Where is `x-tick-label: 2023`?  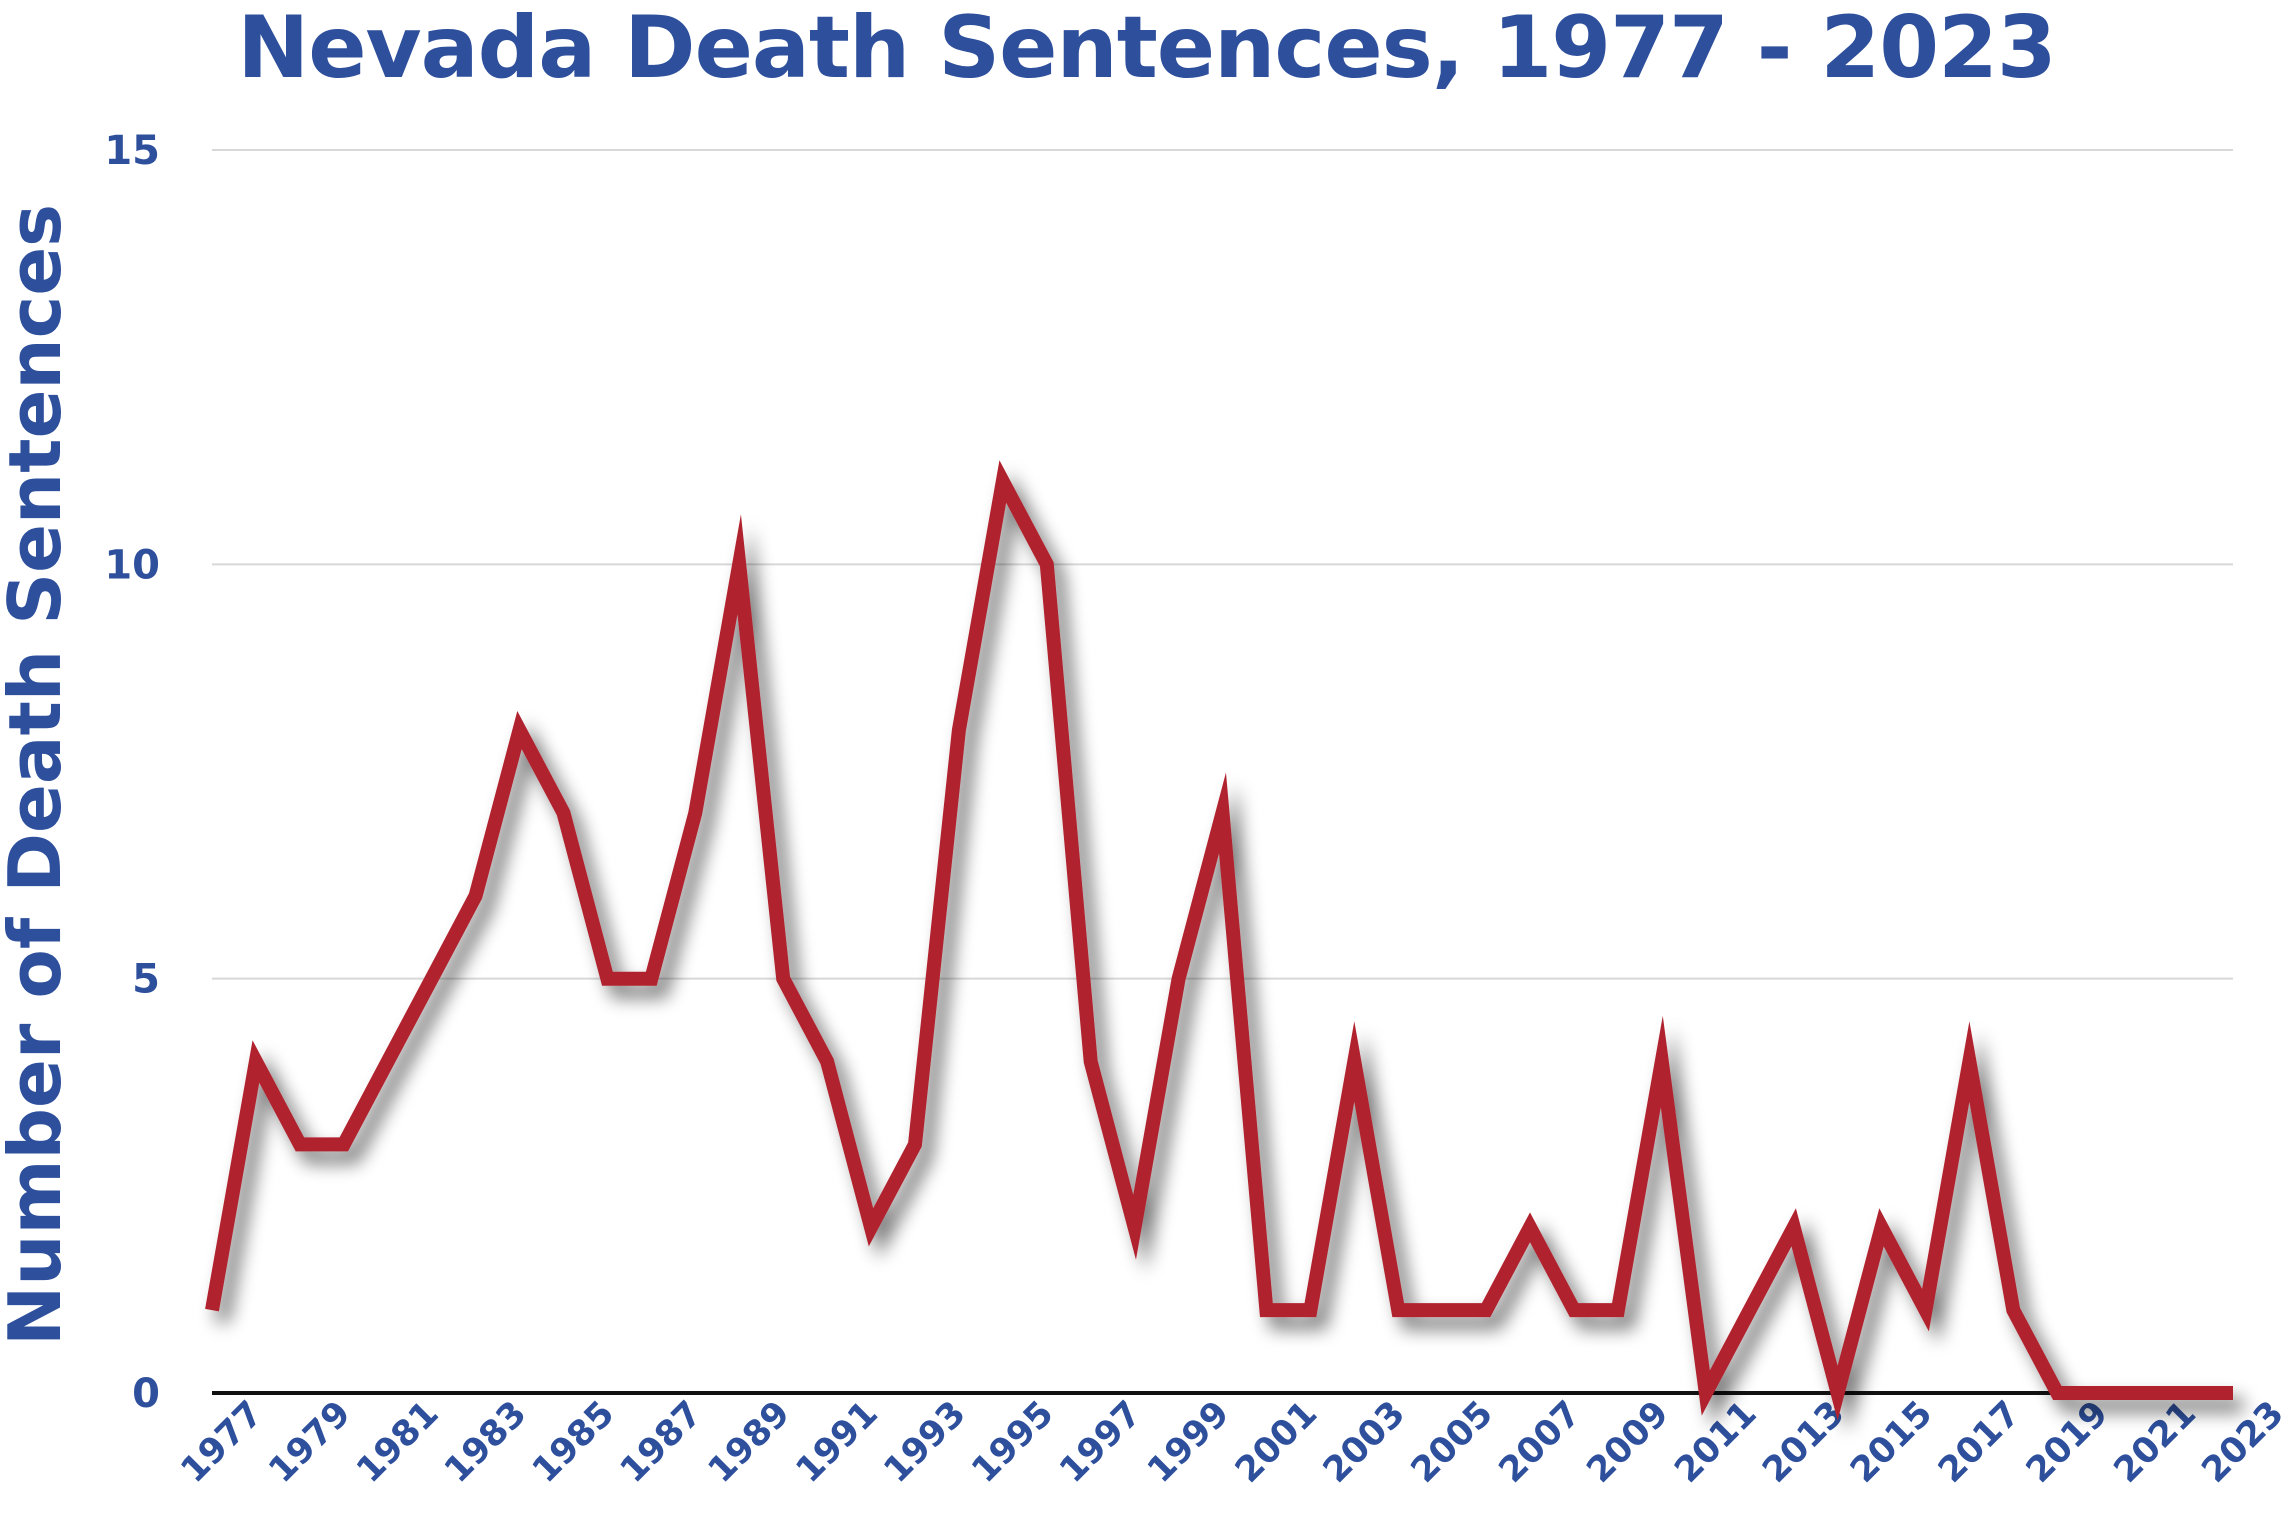
x-tick-label: 2023 is located at coordinates (2243, 1442).